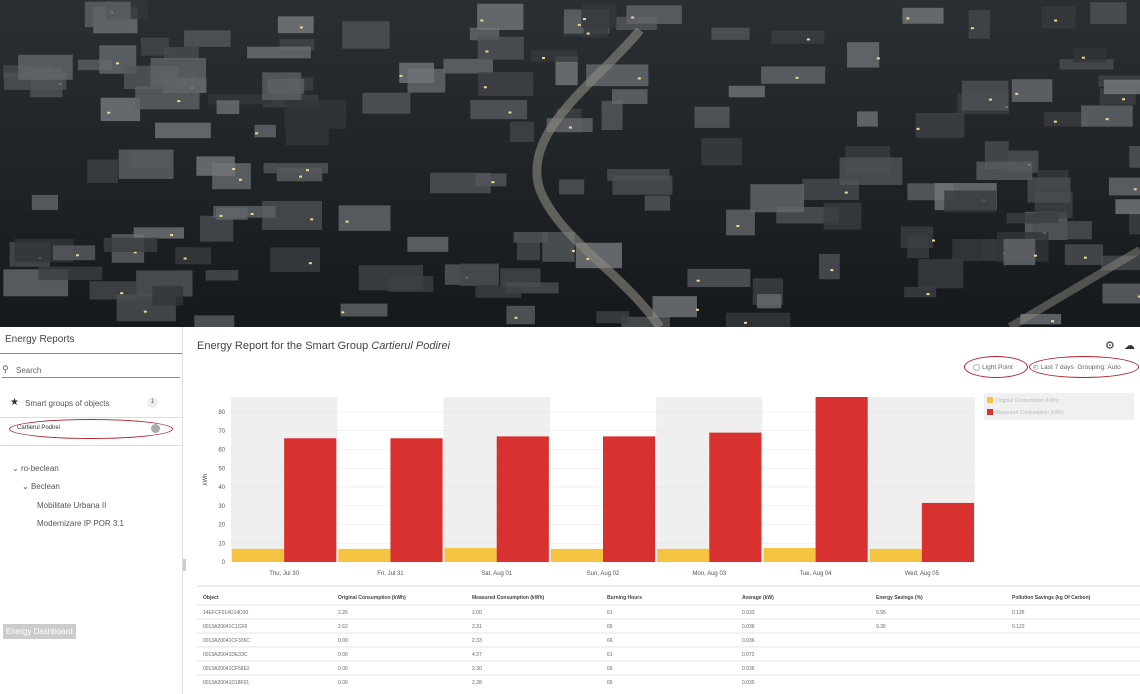  Describe the element at coordinates (72, 505) in the screenshot. I see `tree-item: Mobilitate Urbana II` at that location.